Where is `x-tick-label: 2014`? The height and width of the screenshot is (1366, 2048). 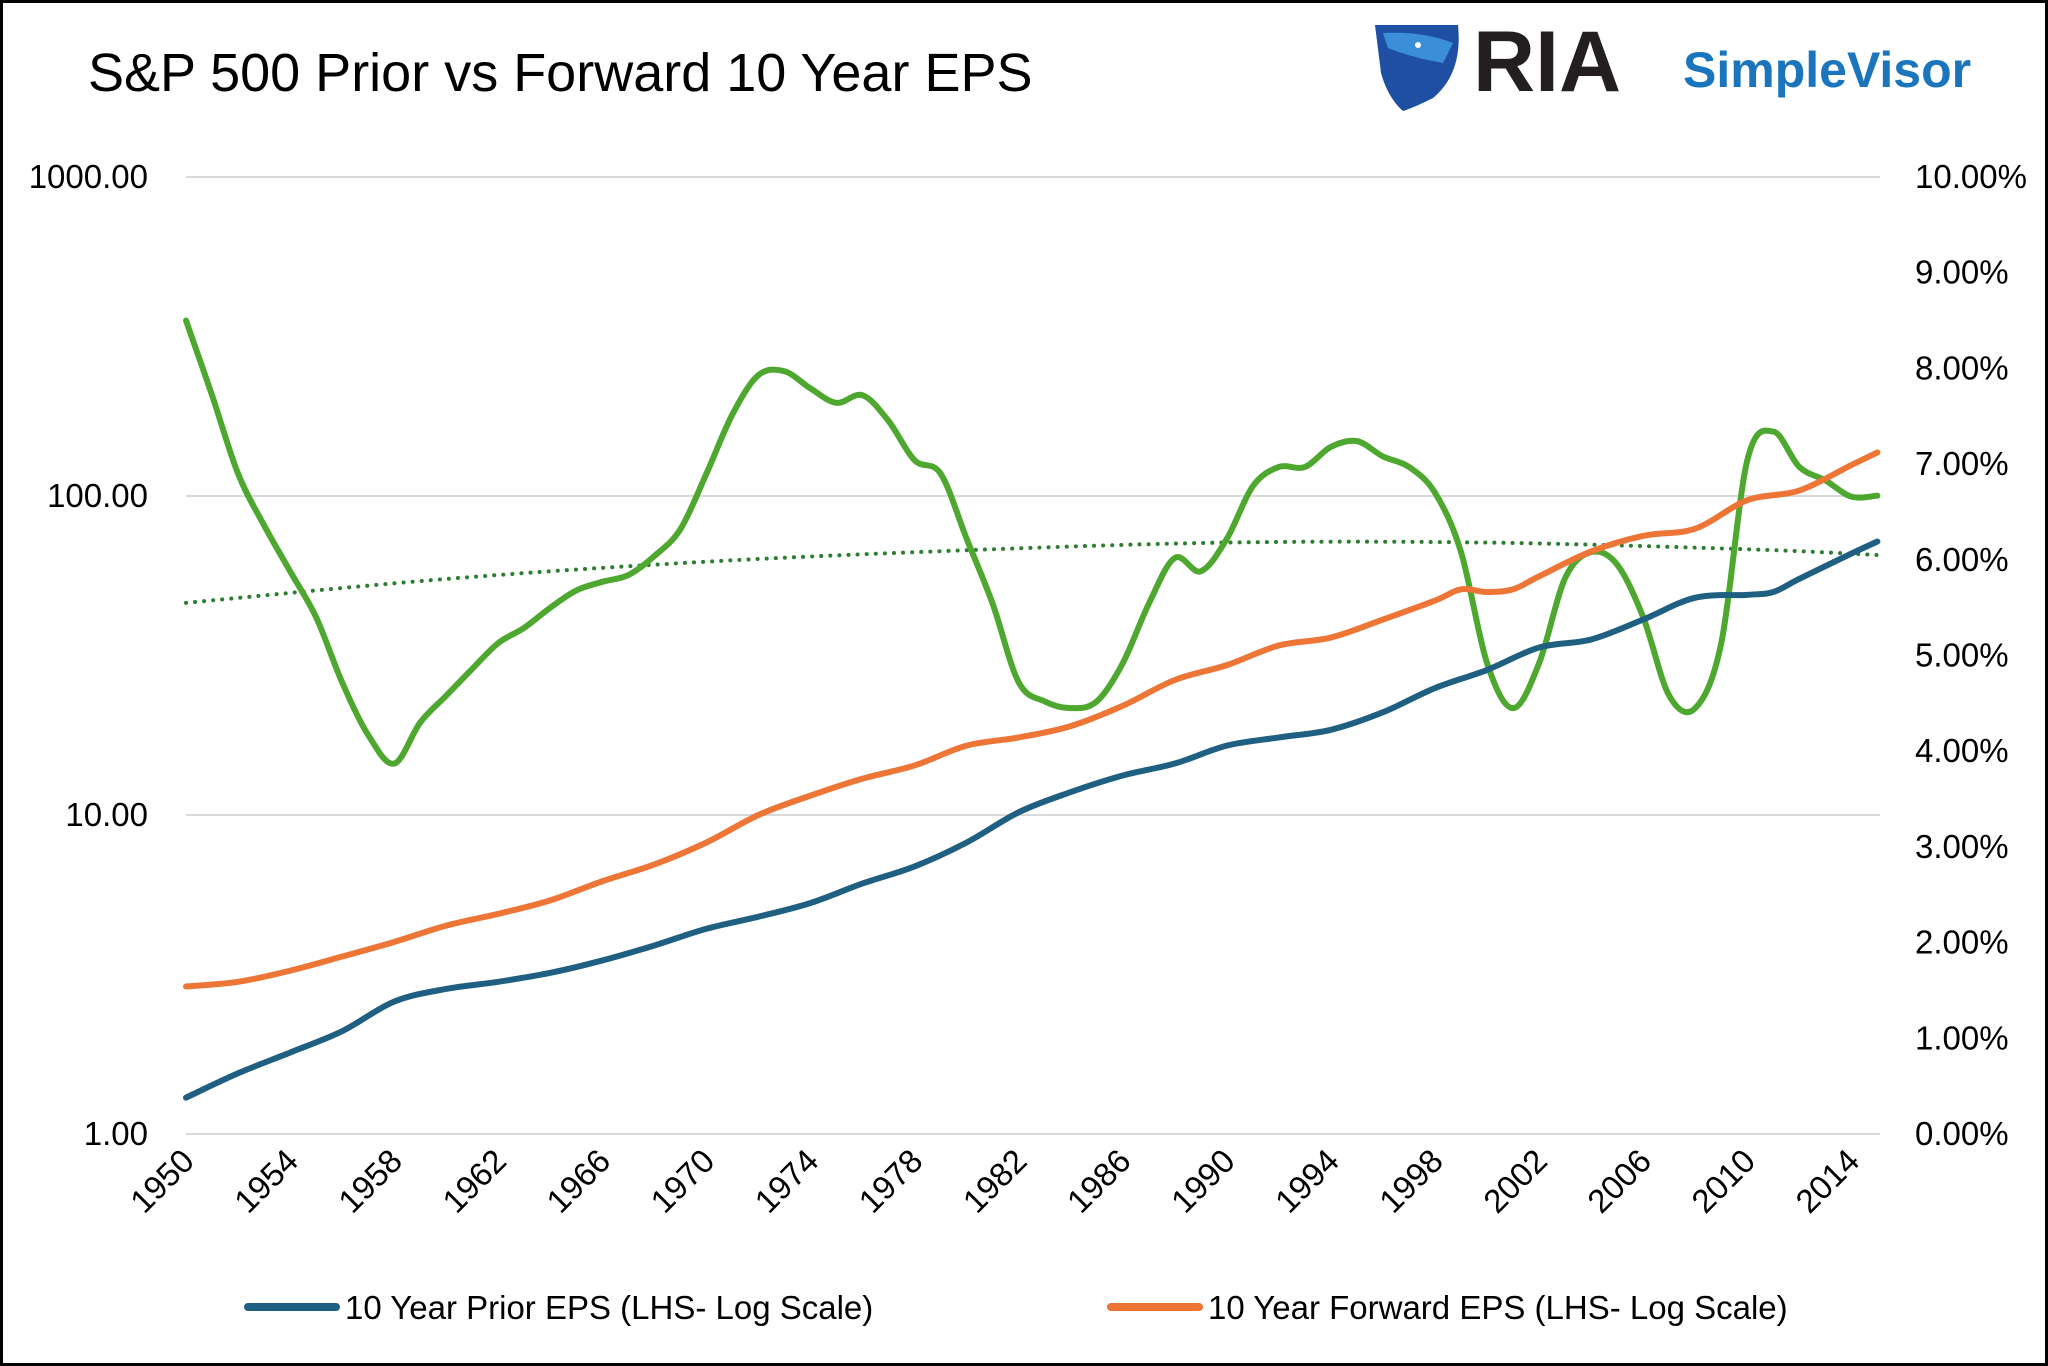
x-tick-label: 2014 is located at coordinates (1827, 1181).